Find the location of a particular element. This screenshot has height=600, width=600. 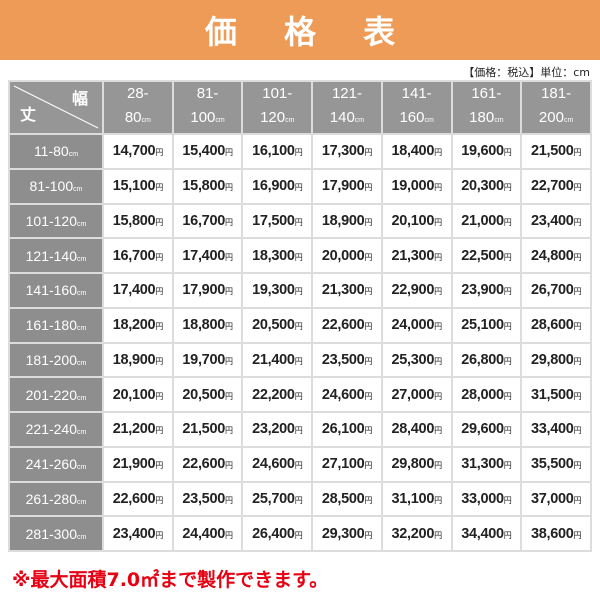

price-cell: 28,500円 is located at coordinates (347, 499).